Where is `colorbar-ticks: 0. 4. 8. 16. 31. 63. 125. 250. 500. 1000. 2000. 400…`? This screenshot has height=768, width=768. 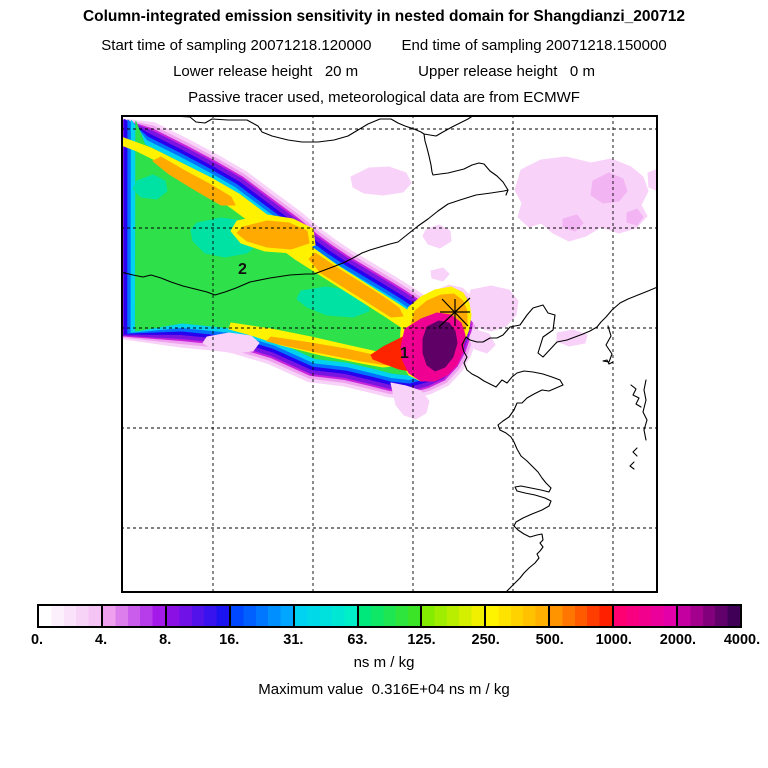
colorbar-ticks: 0. 4. 8. 16. 31. 63. 125. 250. 500. 1000. 2000. 400… is located at coordinates (395, 641).